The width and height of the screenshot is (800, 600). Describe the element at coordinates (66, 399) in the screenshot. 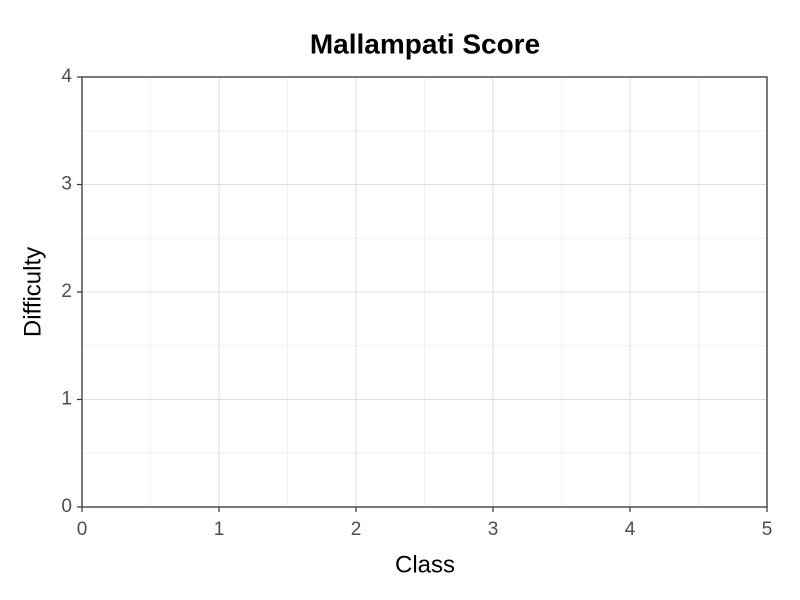

I see `y-tick-label: 1` at that location.